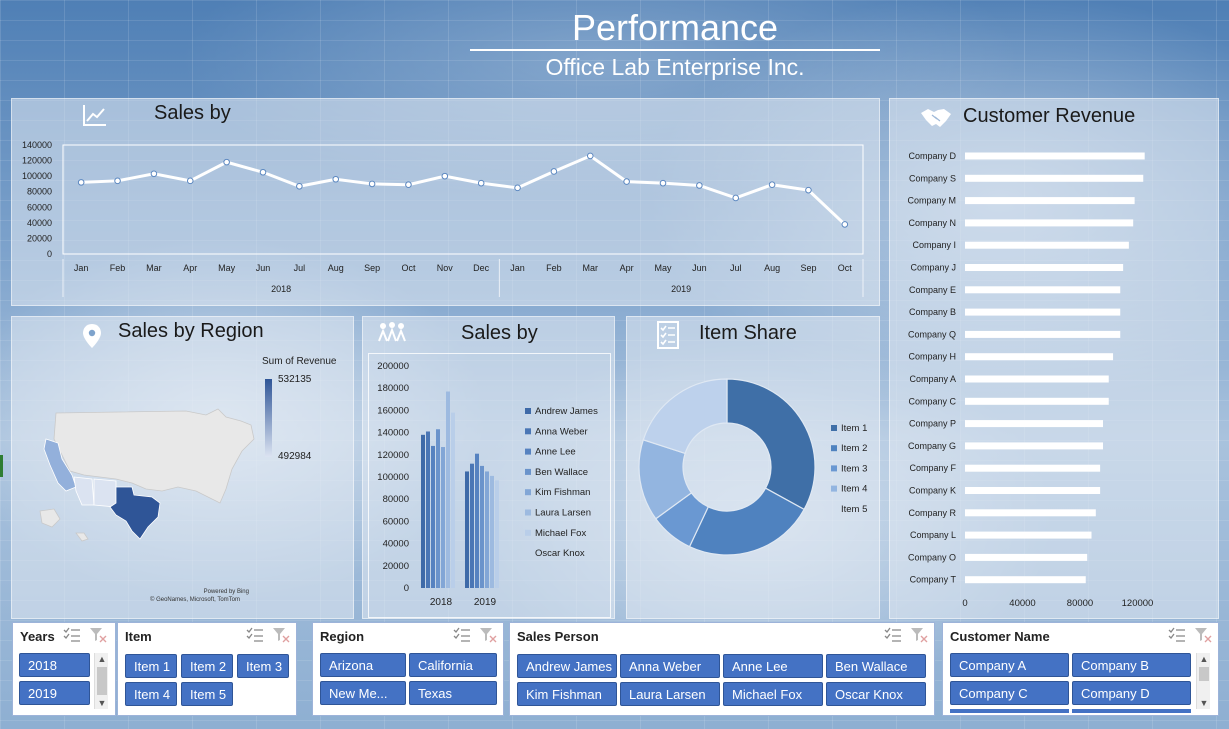 Image resolution: width=1229 pixels, height=729 pixels. What do you see at coordinates (151, 474) in the screenshot?
I see `us-map` at bounding box center [151, 474].